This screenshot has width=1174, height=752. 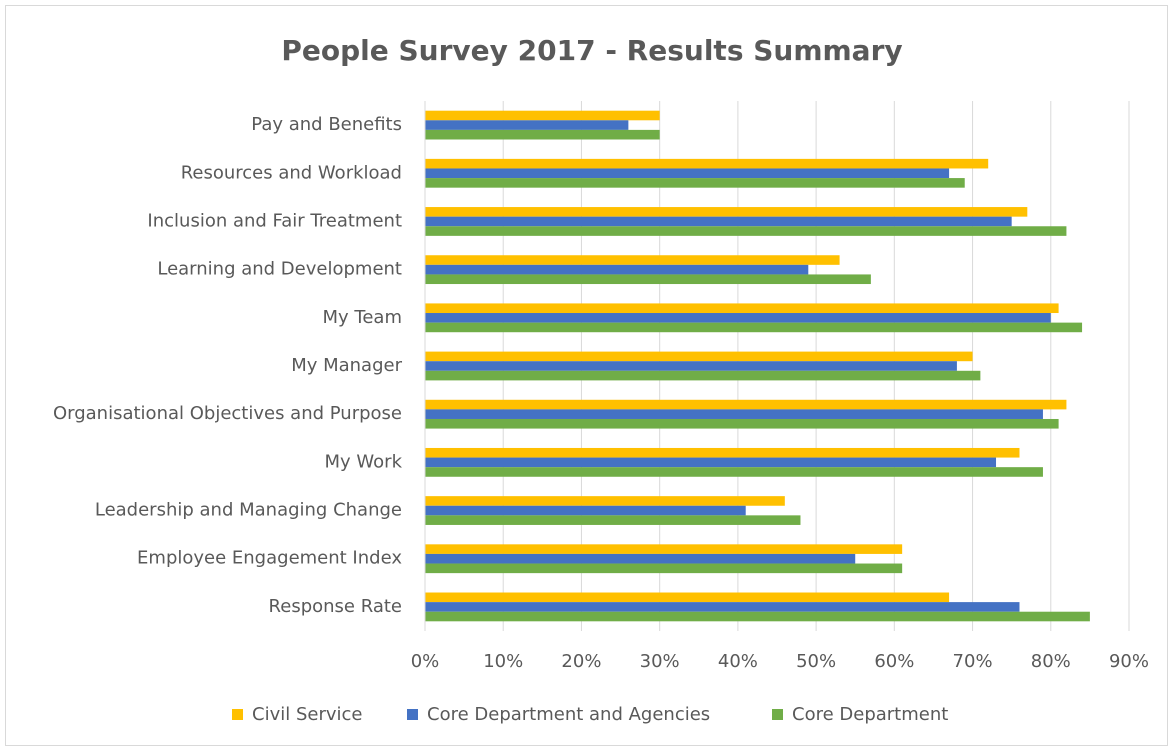 I want to click on x-tick-label: 10%, so click(x=503, y=661).